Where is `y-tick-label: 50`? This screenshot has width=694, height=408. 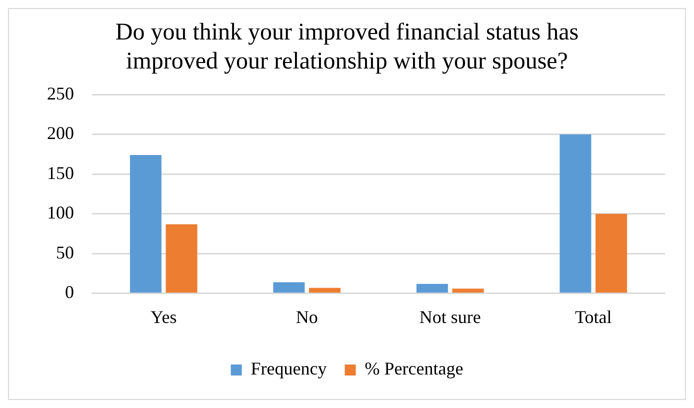
y-tick-label: 50 is located at coordinates (65, 252).